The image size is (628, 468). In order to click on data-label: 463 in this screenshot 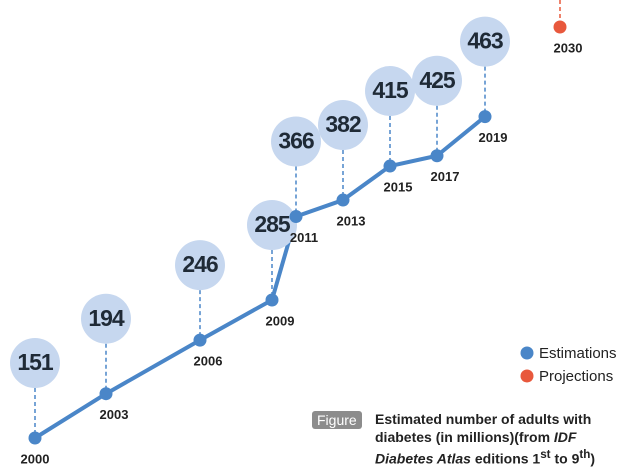, I will do `click(485, 41)`.